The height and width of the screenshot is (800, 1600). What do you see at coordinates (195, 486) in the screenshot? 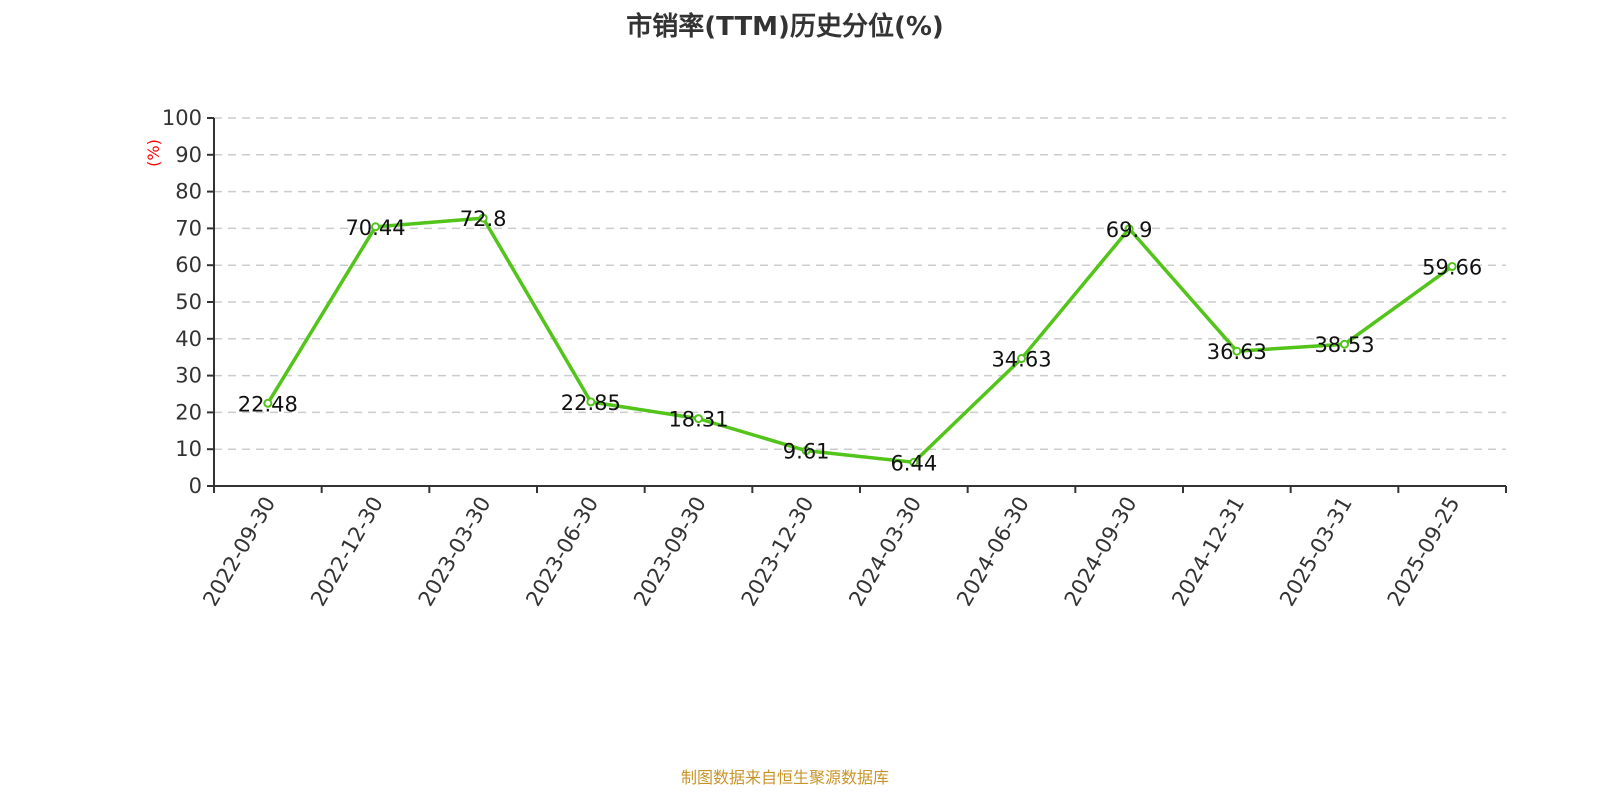
I see `y-tick-label: 0` at bounding box center [195, 486].